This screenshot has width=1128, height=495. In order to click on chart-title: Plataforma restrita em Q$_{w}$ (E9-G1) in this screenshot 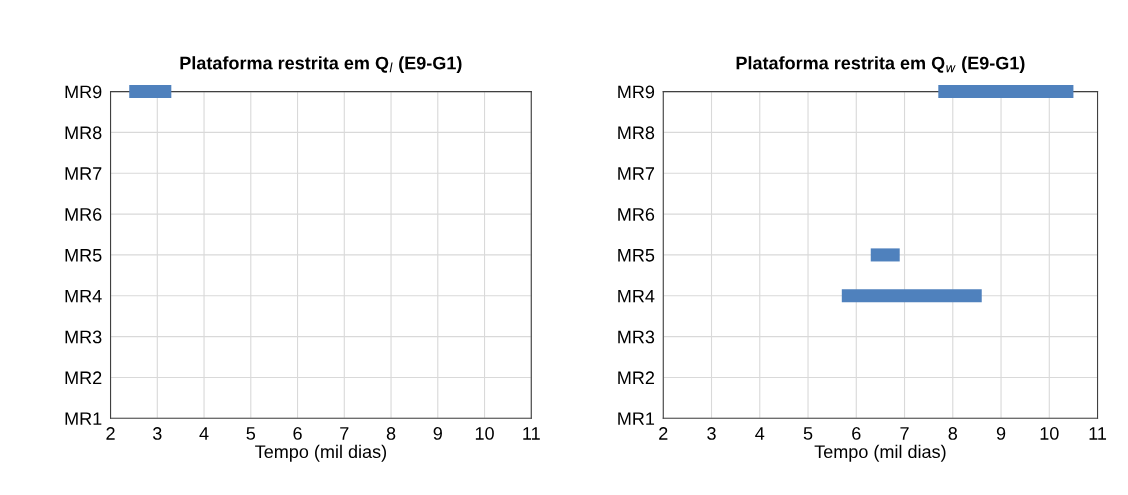, I will do `click(880, 64)`.